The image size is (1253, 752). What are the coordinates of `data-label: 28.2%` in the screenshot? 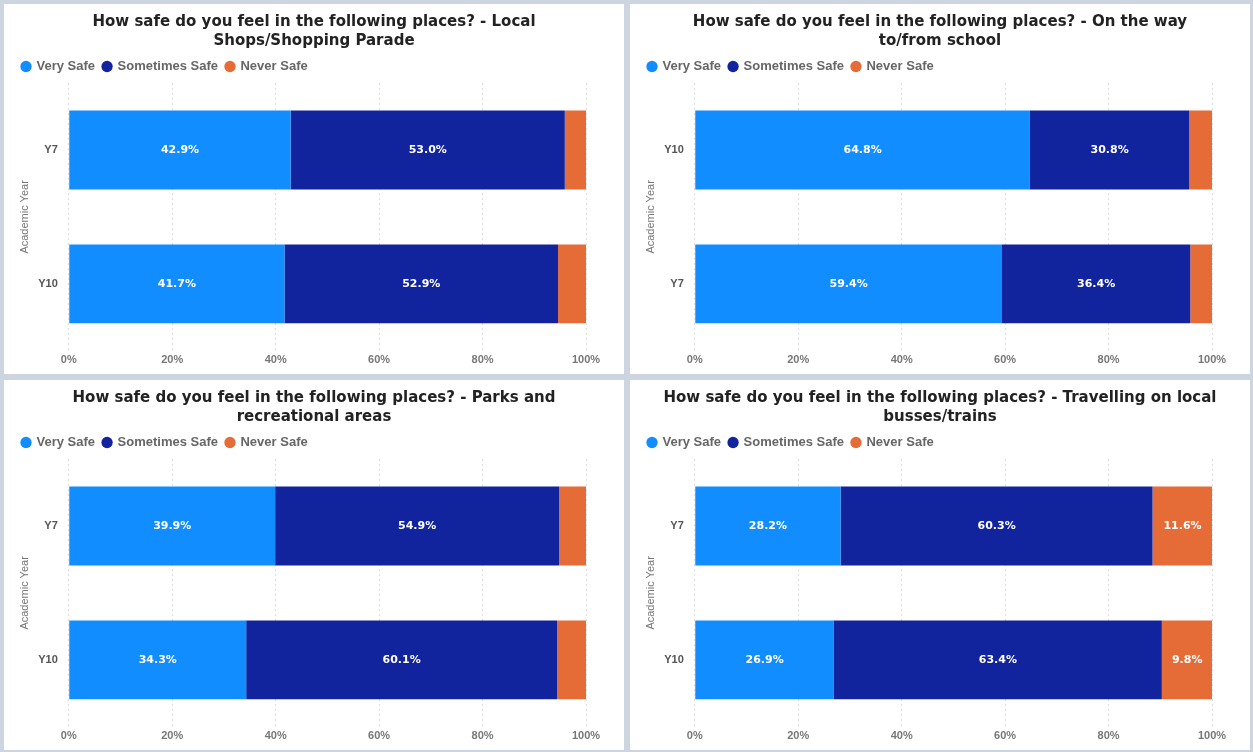 It's located at (768, 525).